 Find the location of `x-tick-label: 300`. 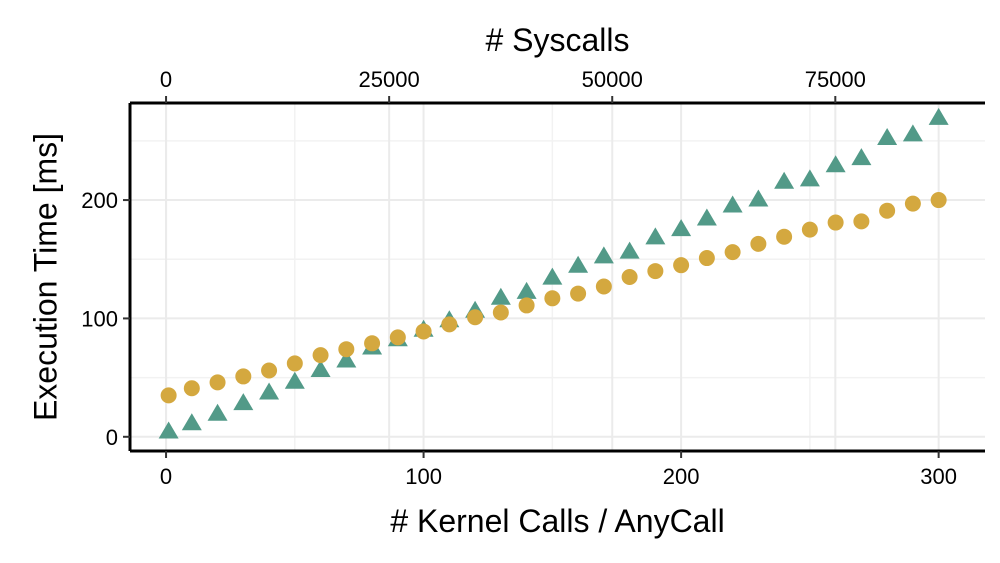

x-tick-label: 300 is located at coordinates (938, 476).